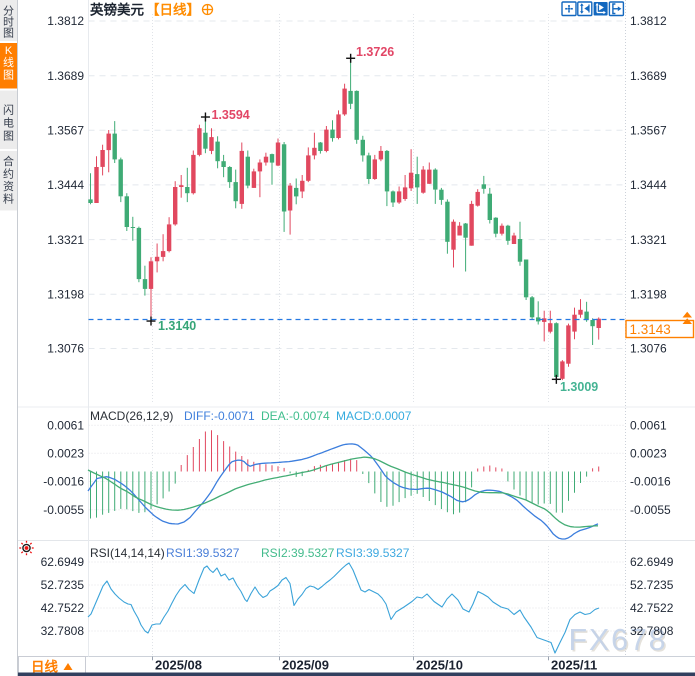 Image resolution: width=695 pixels, height=676 pixels. Describe the element at coordinates (8, 199) in the screenshot. I see `svg-text: 料` at that location.